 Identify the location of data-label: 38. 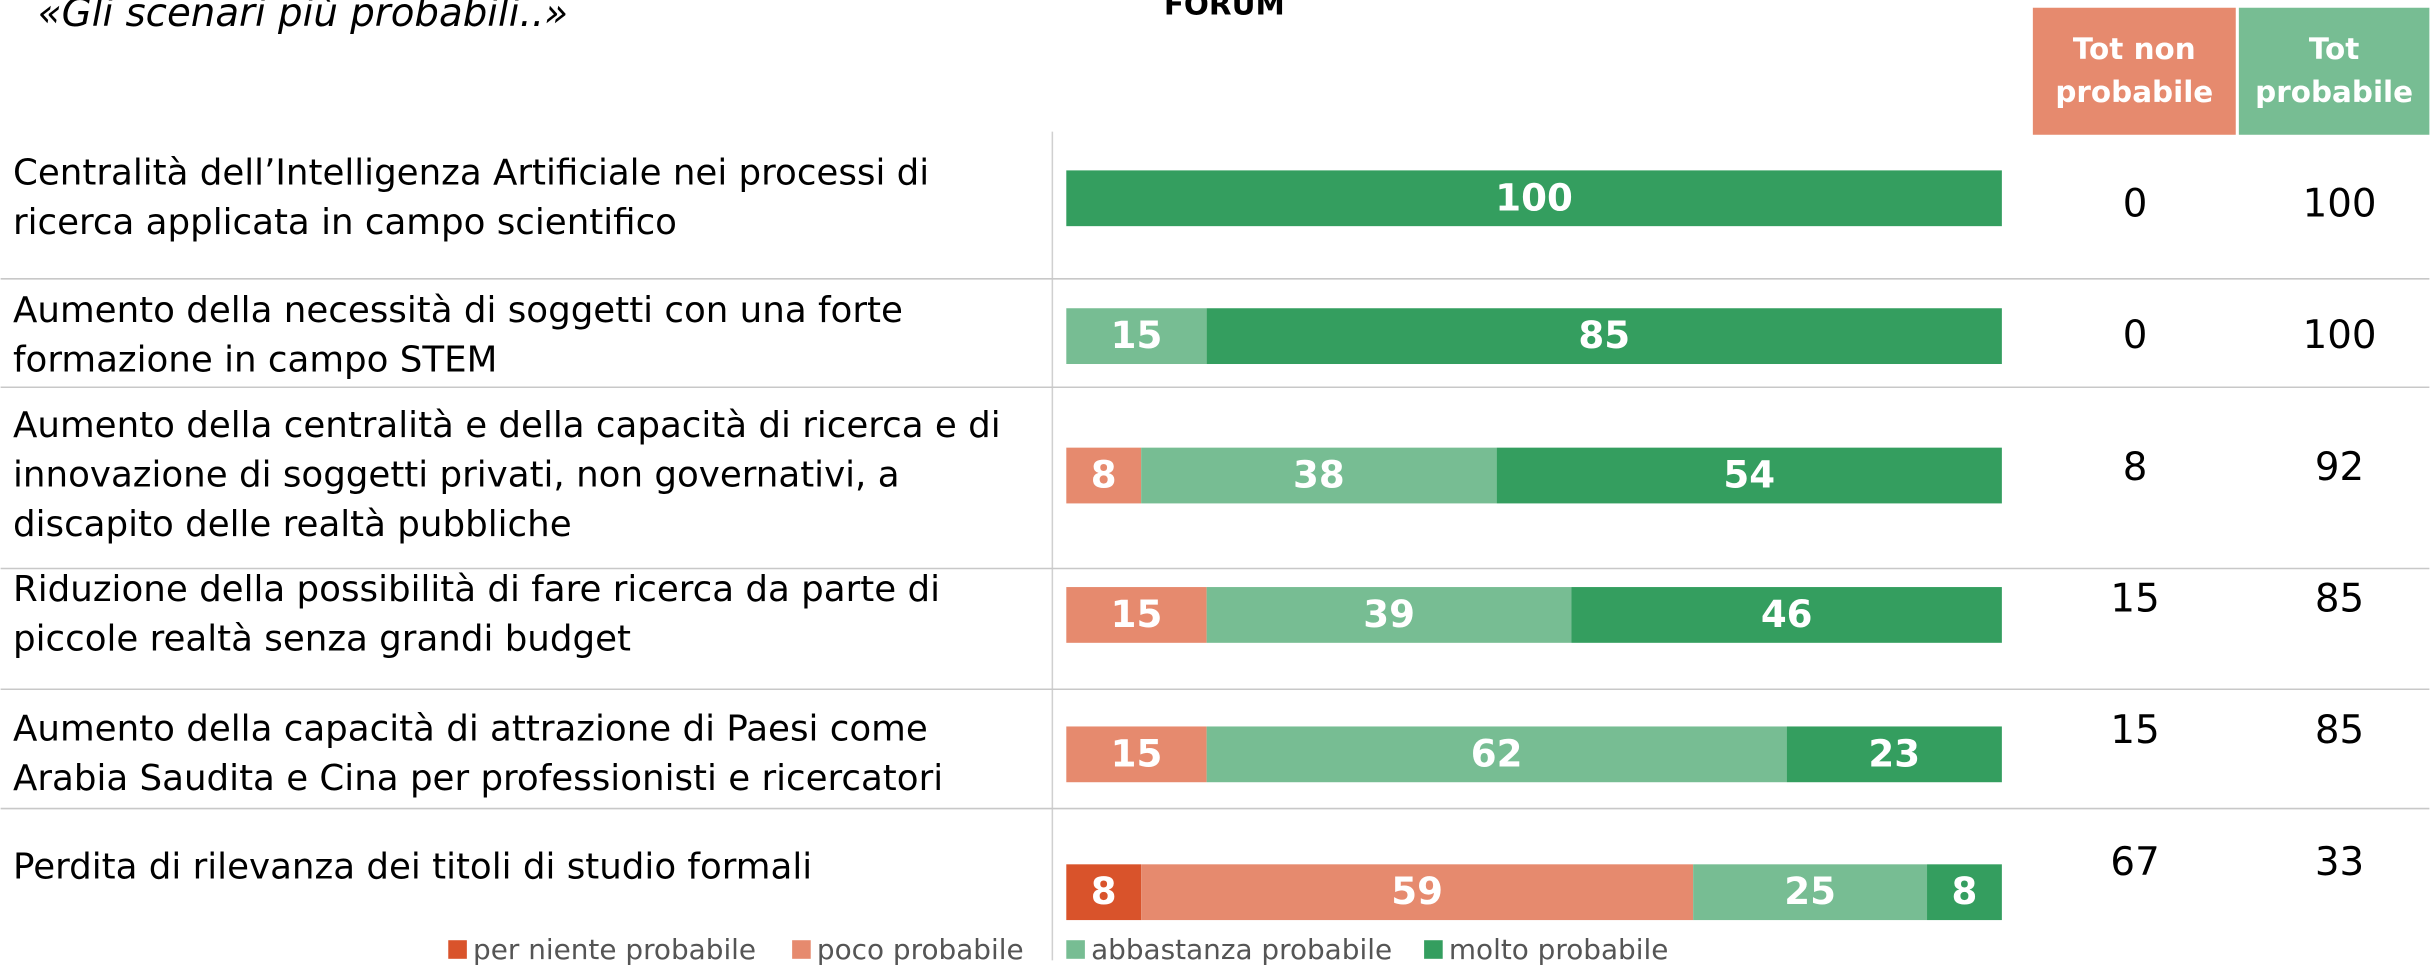
(1319, 475).